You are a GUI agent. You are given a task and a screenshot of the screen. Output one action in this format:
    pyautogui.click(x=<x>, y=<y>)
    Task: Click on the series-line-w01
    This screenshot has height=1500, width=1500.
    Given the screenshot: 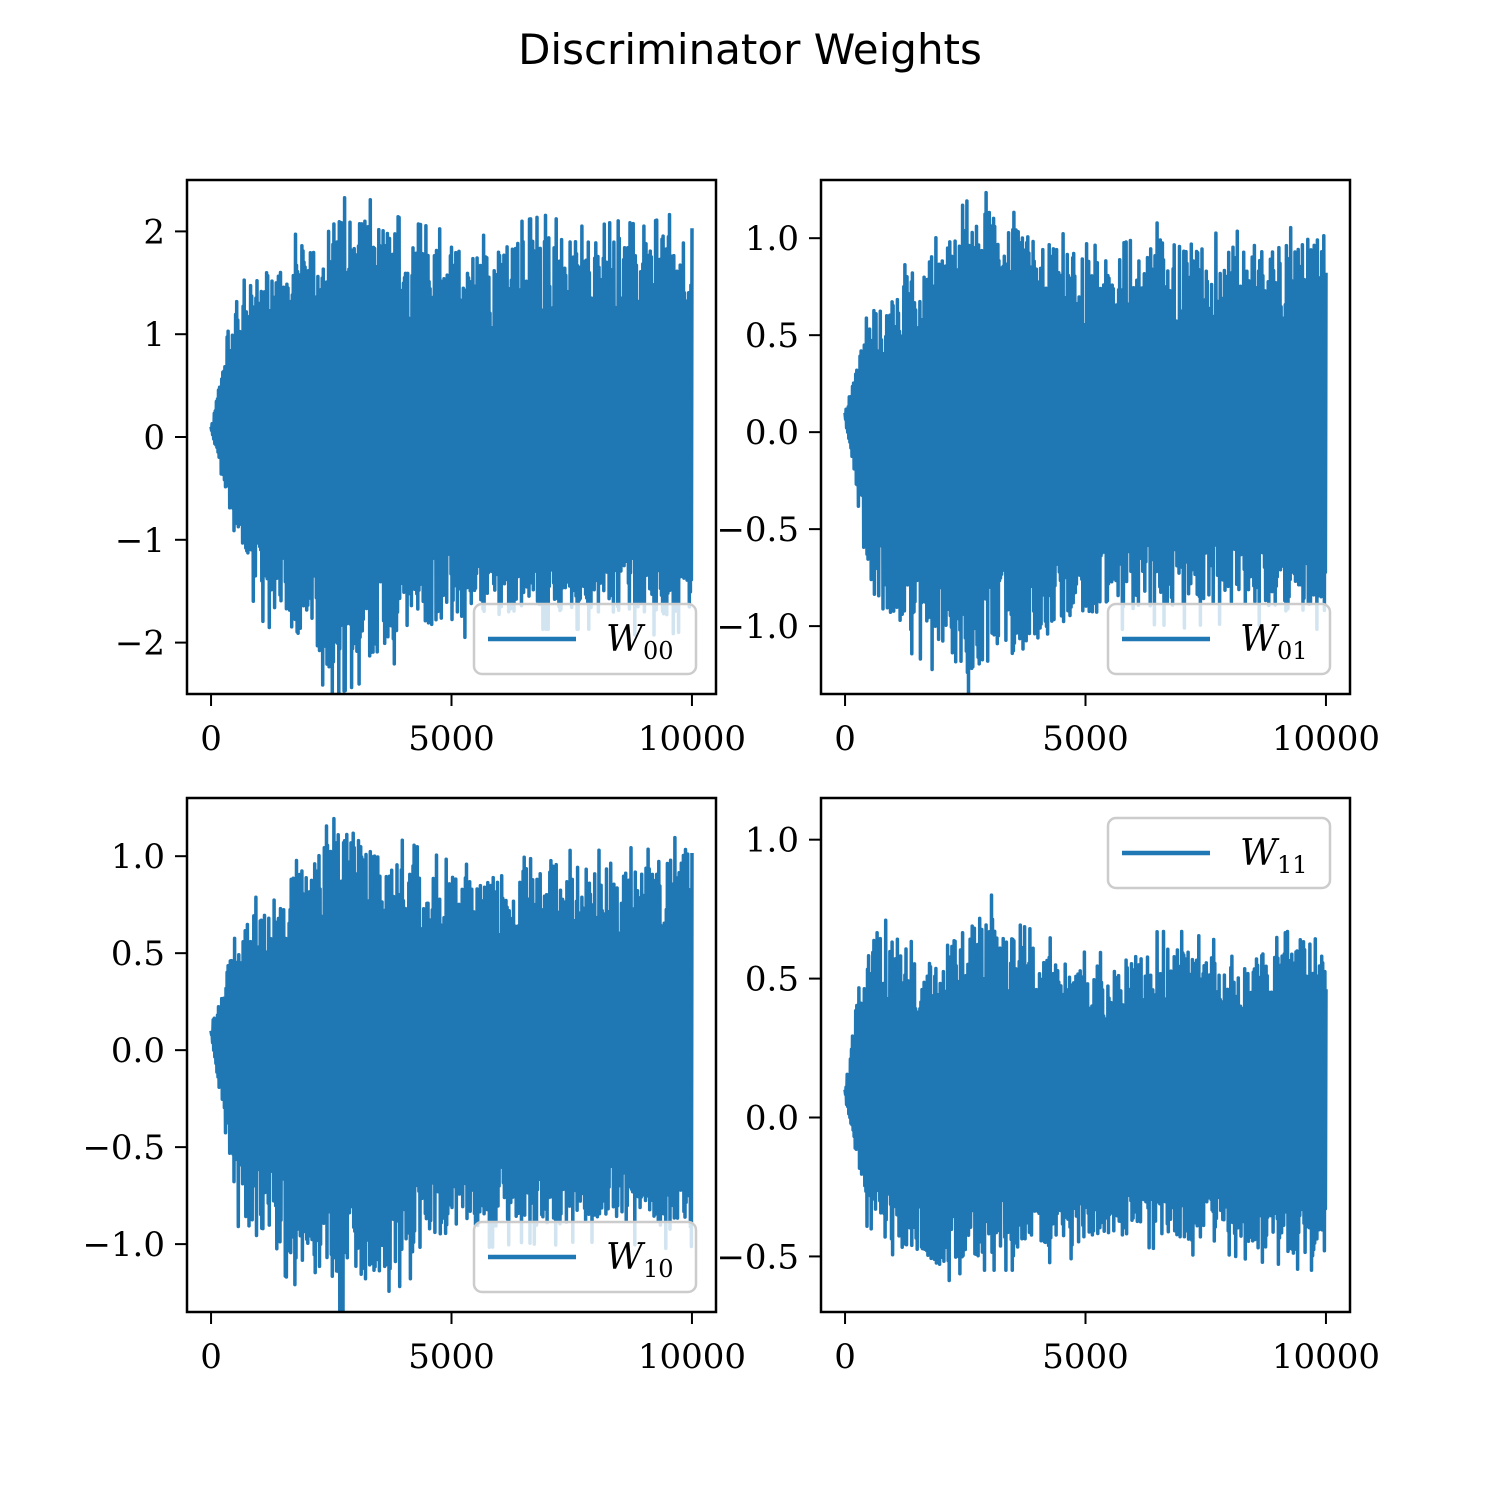 What is the action you would take?
    pyautogui.click(x=1085, y=442)
    